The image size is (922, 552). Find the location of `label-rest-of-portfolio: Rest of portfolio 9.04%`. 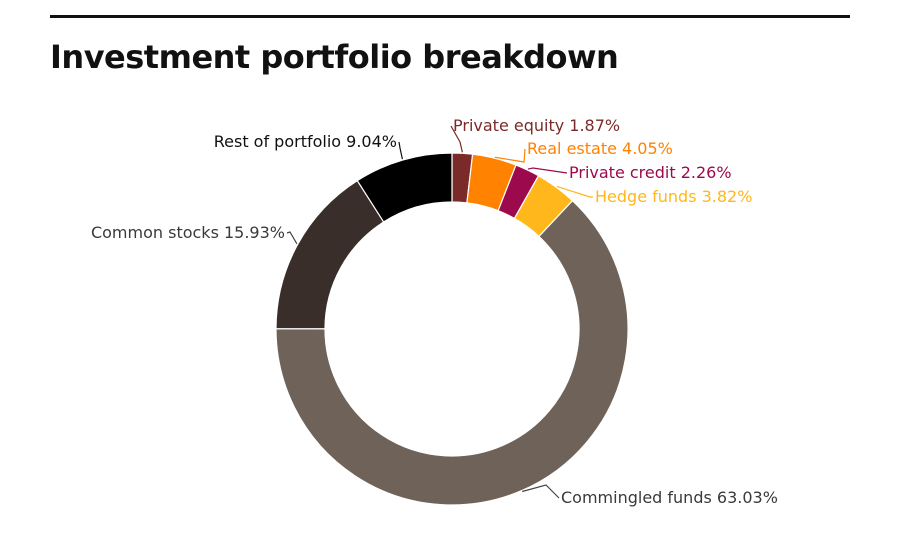

label-rest-of-portfolio: Rest of portfolio 9.04% is located at coordinates (305, 141).